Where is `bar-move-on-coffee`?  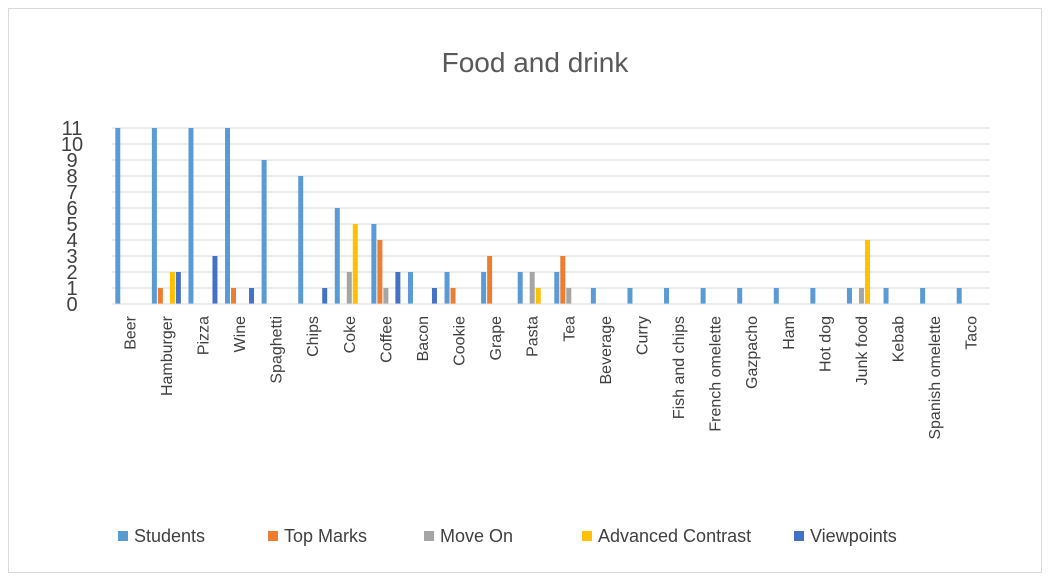 bar-move-on-coffee is located at coordinates (386, 296).